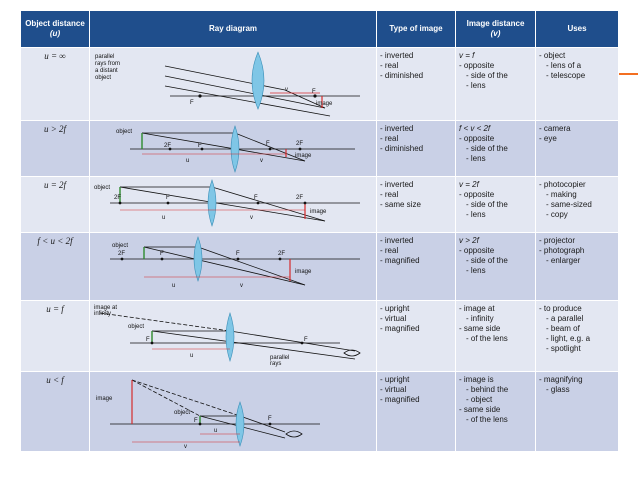 The width and height of the screenshot is (638, 478). Describe the element at coordinates (235, 262) in the screenshot. I see `ray-diagram-between-f-2f: object 2F F F 2F u v image` at that location.